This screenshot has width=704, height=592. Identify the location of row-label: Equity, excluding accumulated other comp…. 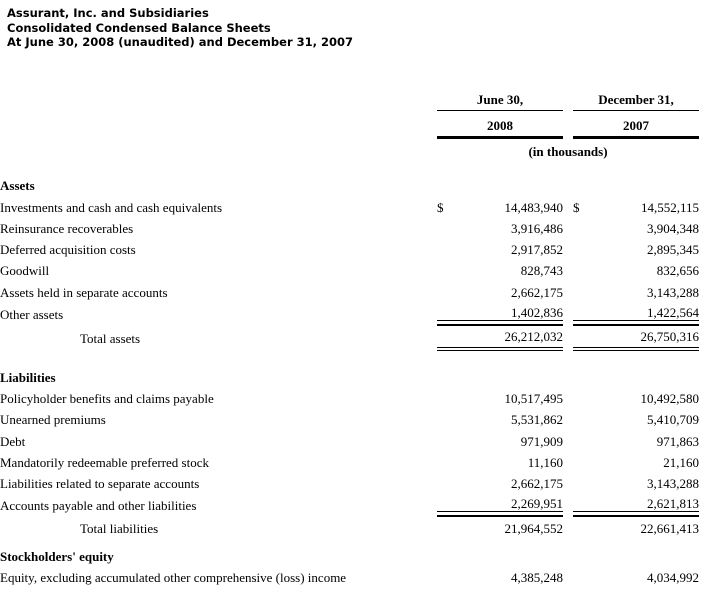
(173, 578).